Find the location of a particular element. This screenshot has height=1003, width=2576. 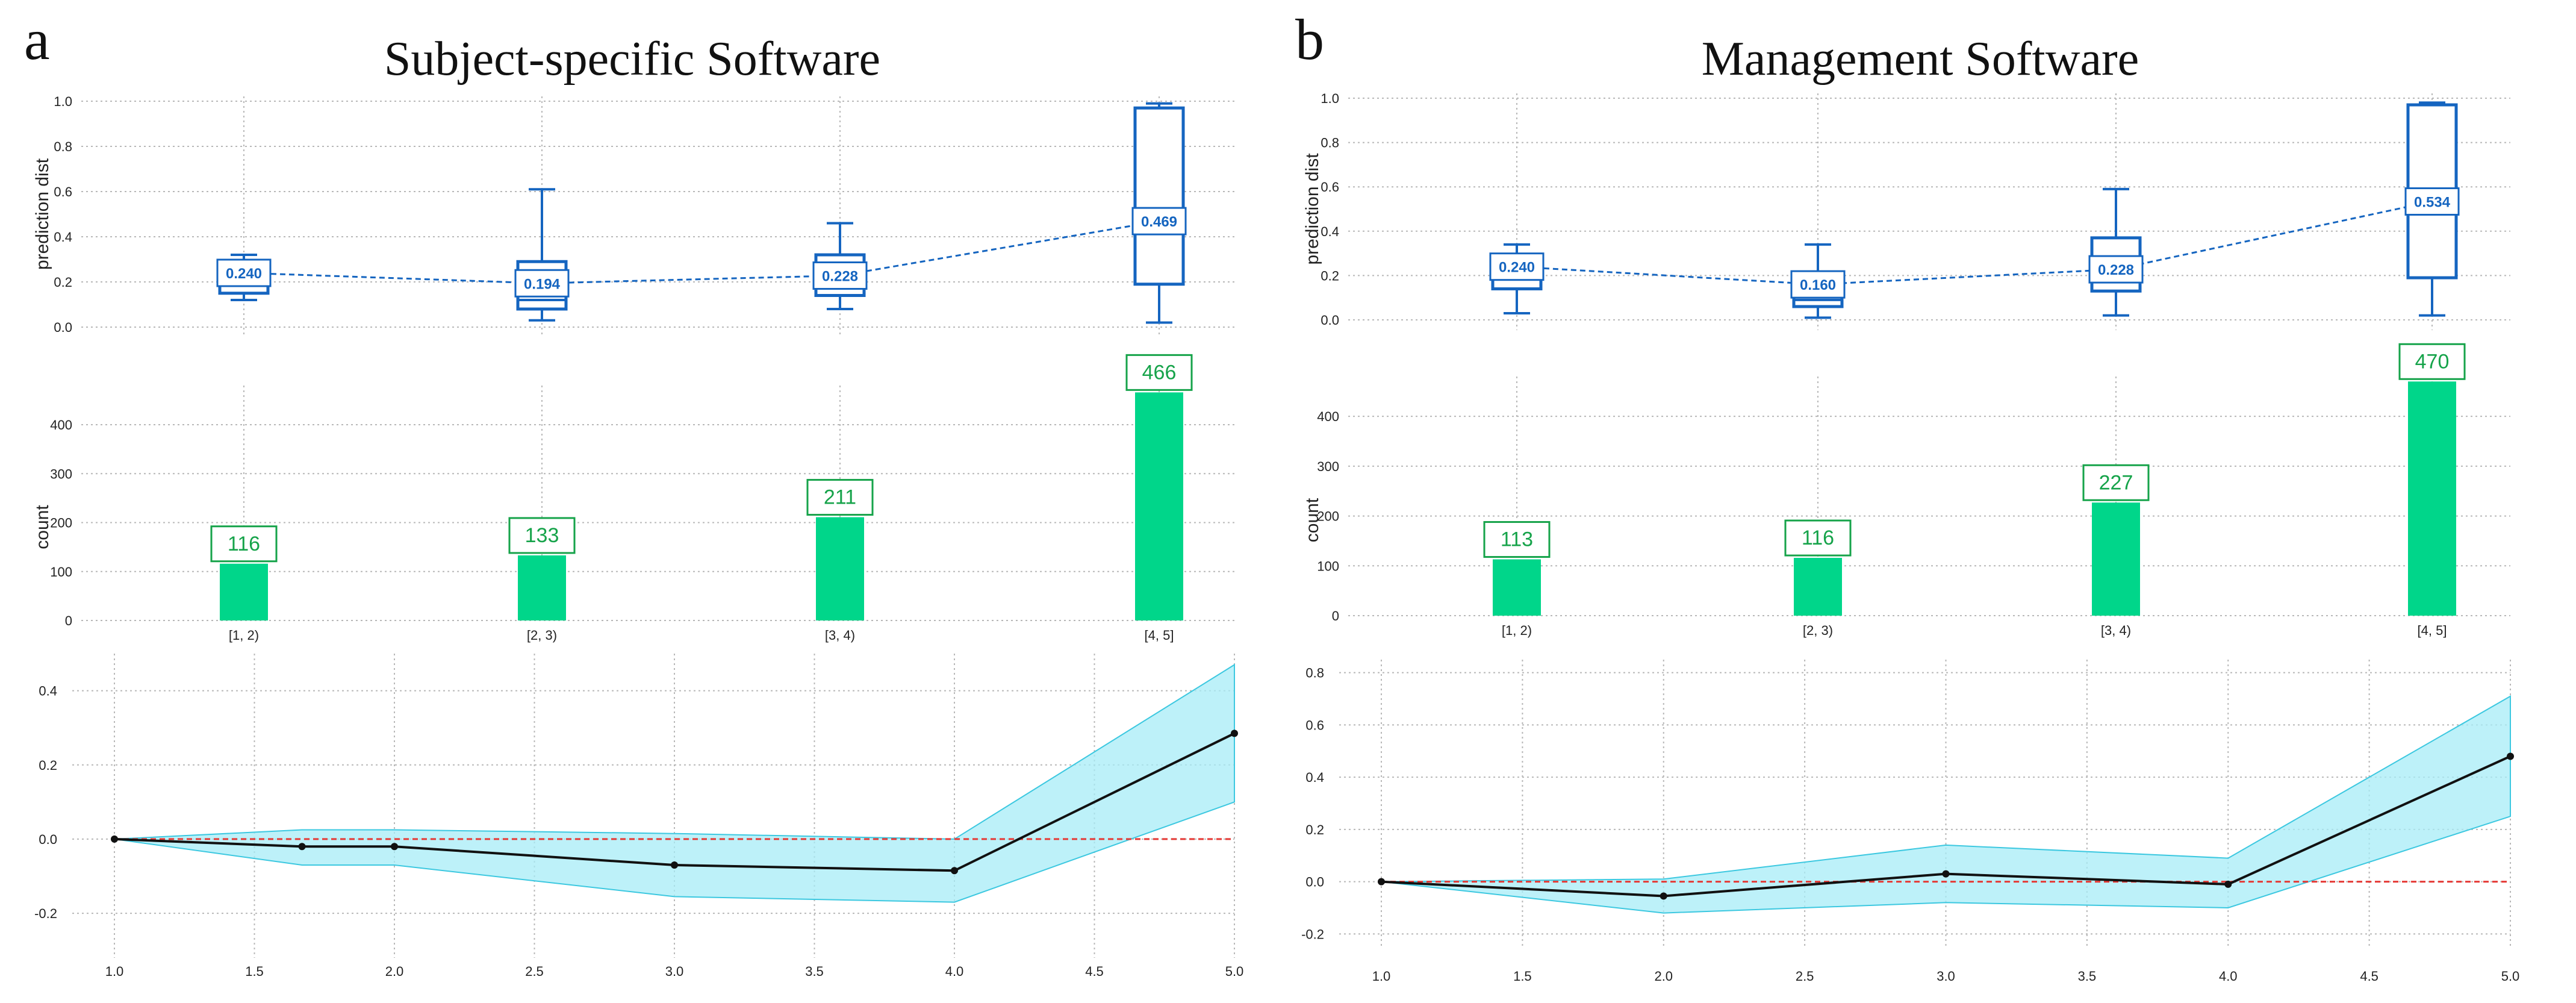

box-ytick-label: 0.0 is located at coordinates (63, 327).